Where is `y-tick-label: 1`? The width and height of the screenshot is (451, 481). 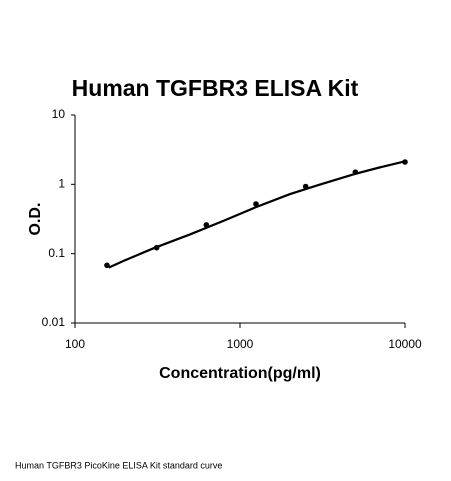 y-tick-label: 1 is located at coordinates (61, 184).